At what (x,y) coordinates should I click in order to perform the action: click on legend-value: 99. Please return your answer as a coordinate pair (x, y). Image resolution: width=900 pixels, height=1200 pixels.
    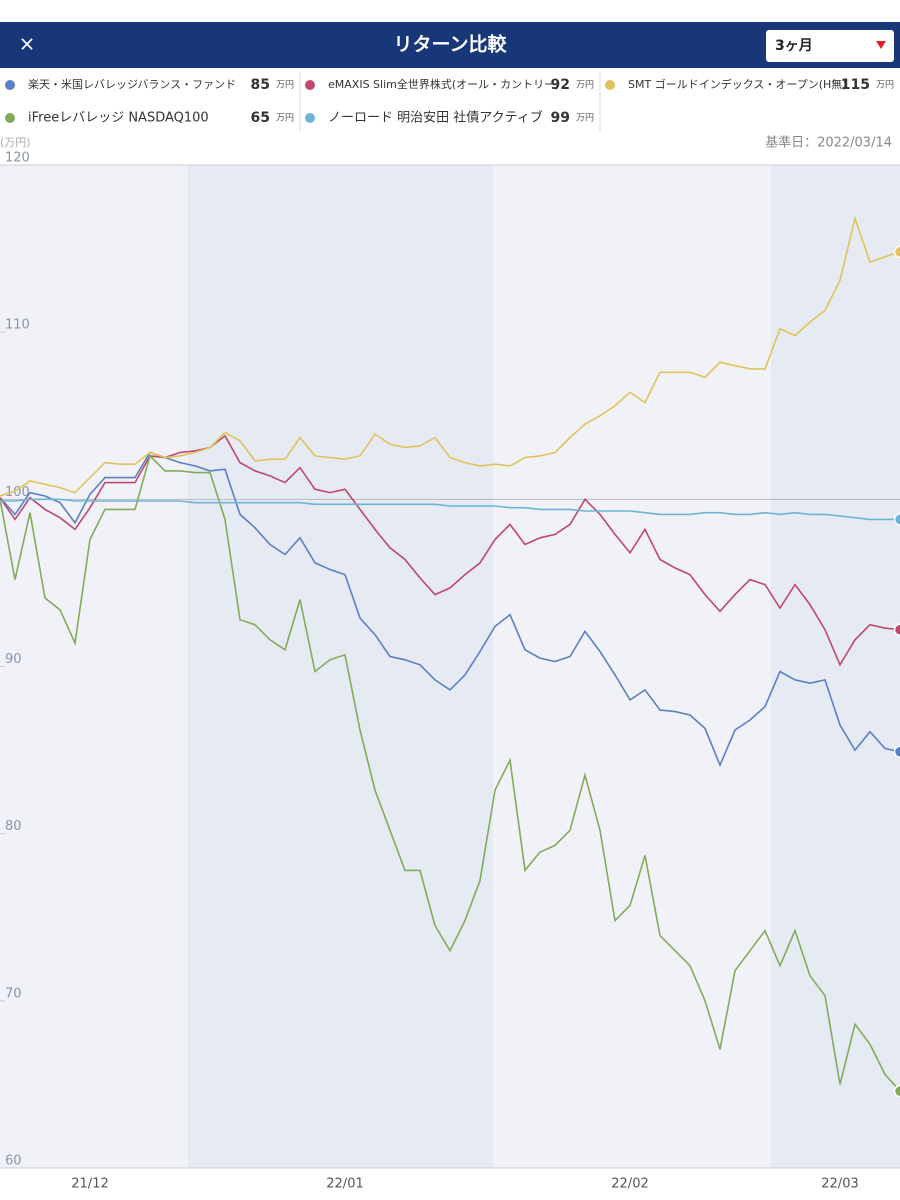
    Looking at the image, I should click on (560, 118).